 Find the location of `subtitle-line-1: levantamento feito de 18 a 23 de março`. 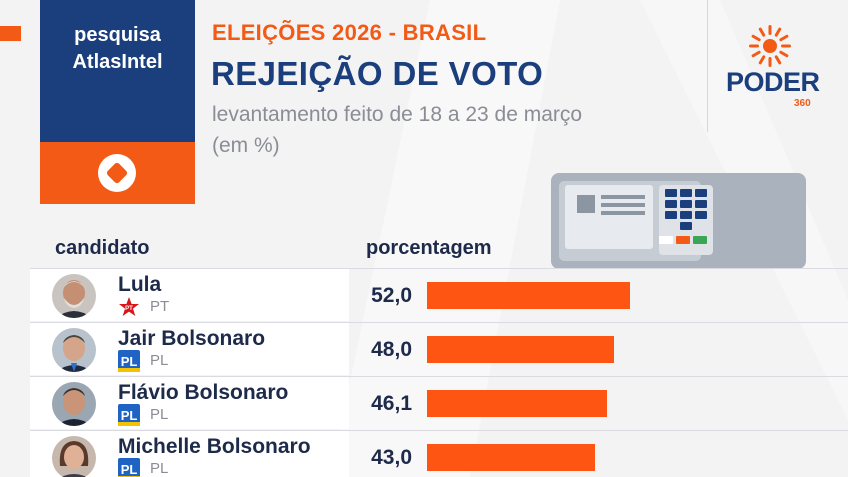

subtitle-line-1: levantamento feito de 18 a 23 de março is located at coordinates (397, 114).